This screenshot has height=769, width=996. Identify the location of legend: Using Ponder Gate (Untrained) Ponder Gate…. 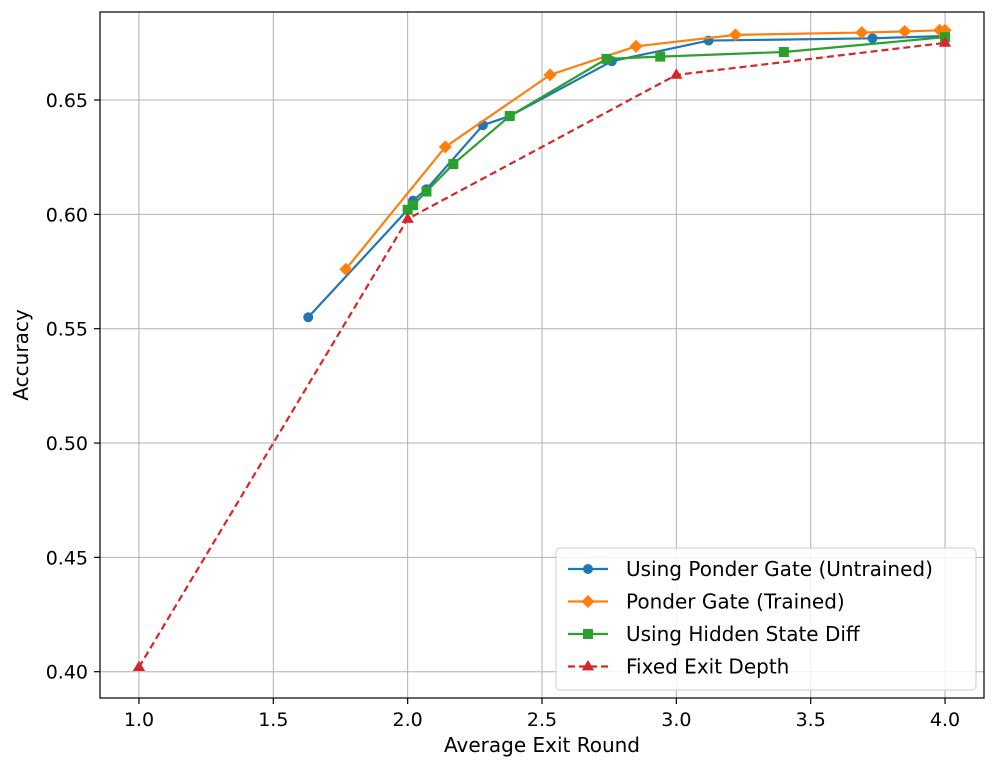
(766, 619).